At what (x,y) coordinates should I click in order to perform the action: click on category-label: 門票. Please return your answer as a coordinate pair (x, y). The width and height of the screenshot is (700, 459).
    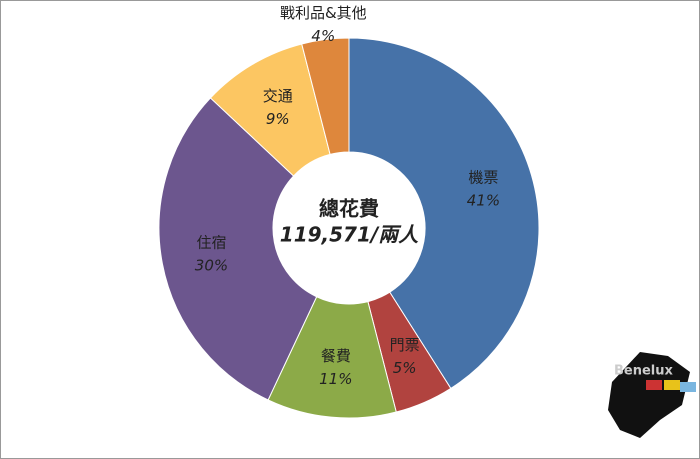
    Looking at the image, I should click on (405, 345).